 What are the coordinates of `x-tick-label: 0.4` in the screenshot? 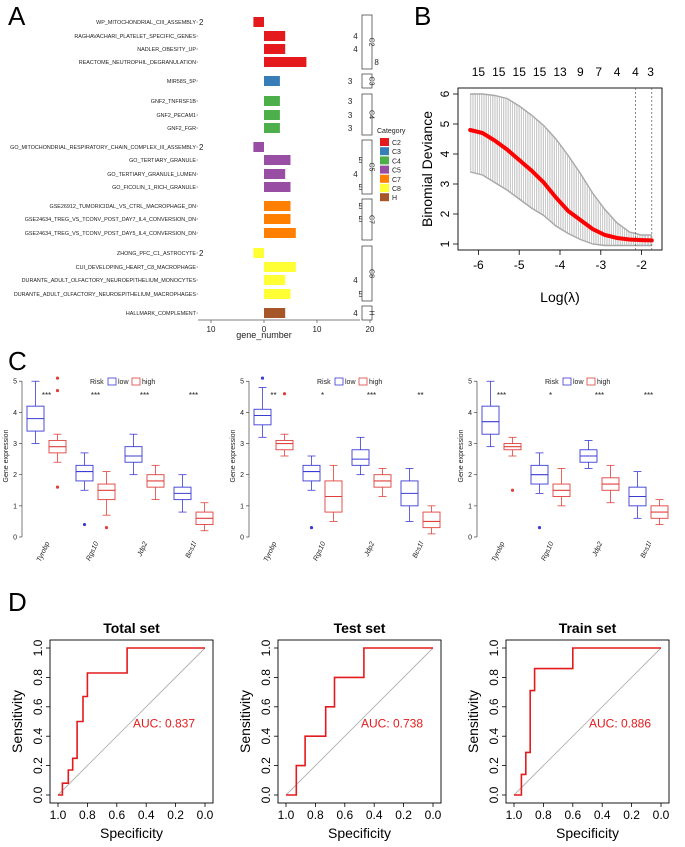 It's located at (602, 815).